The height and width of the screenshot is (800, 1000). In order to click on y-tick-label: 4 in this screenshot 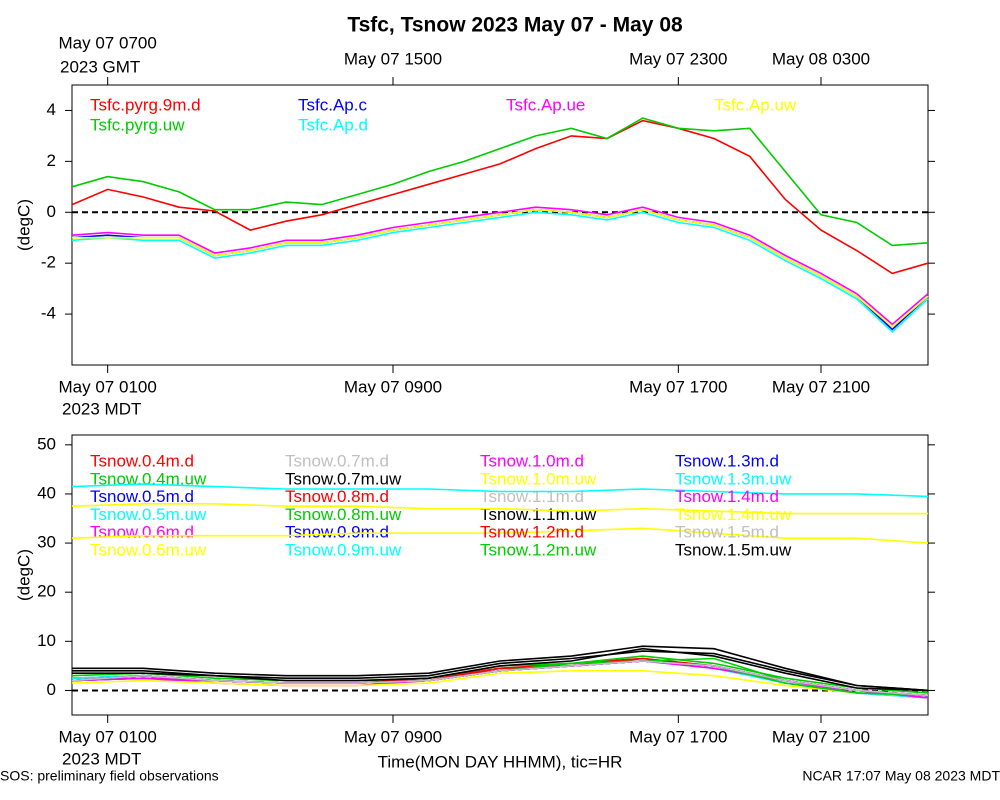, I will do `click(51, 109)`.